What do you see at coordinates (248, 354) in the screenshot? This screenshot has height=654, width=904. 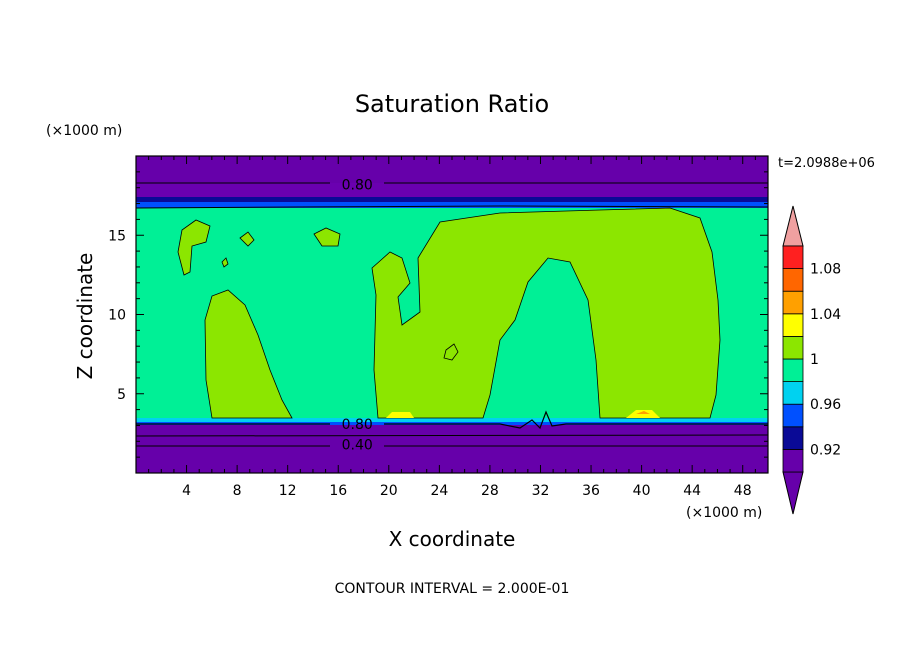 I see `supersat-region-left` at bounding box center [248, 354].